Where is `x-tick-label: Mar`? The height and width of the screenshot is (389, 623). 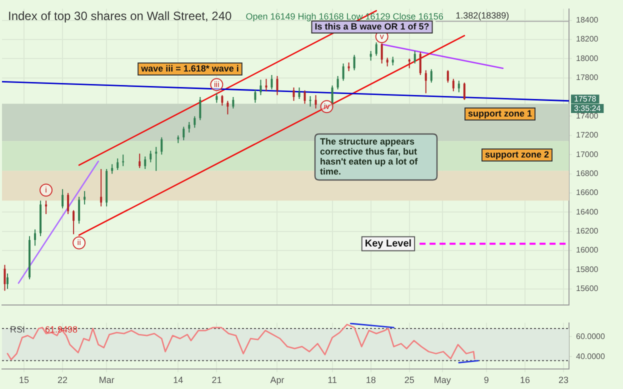 x-tick-label: Mar is located at coordinates (106, 380).